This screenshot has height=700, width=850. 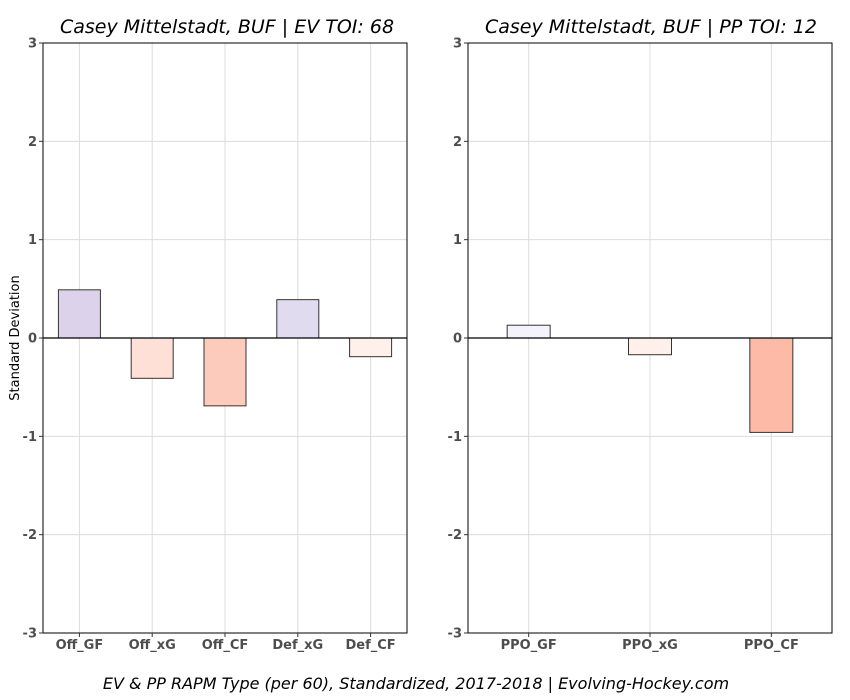 What do you see at coordinates (152, 358) in the screenshot?
I see `bar-off-xg` at bounding box center [152, 358].